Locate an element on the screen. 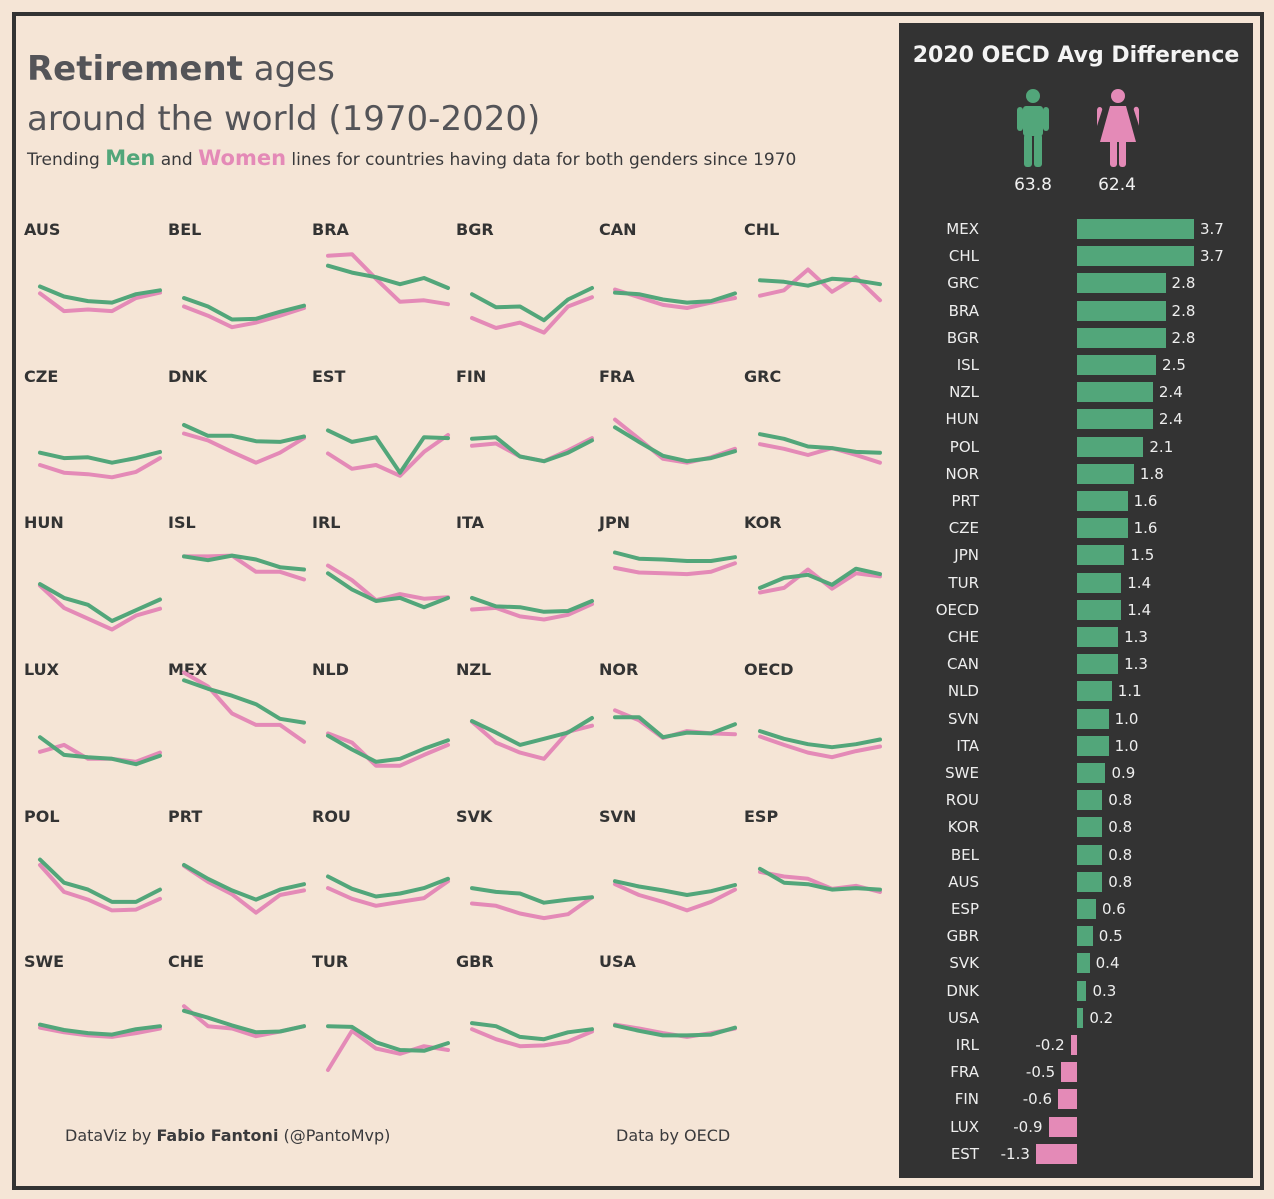 The height and width of the screenshot is (1199, 1274). country-label: NOR is located at coordinates (619, 669).